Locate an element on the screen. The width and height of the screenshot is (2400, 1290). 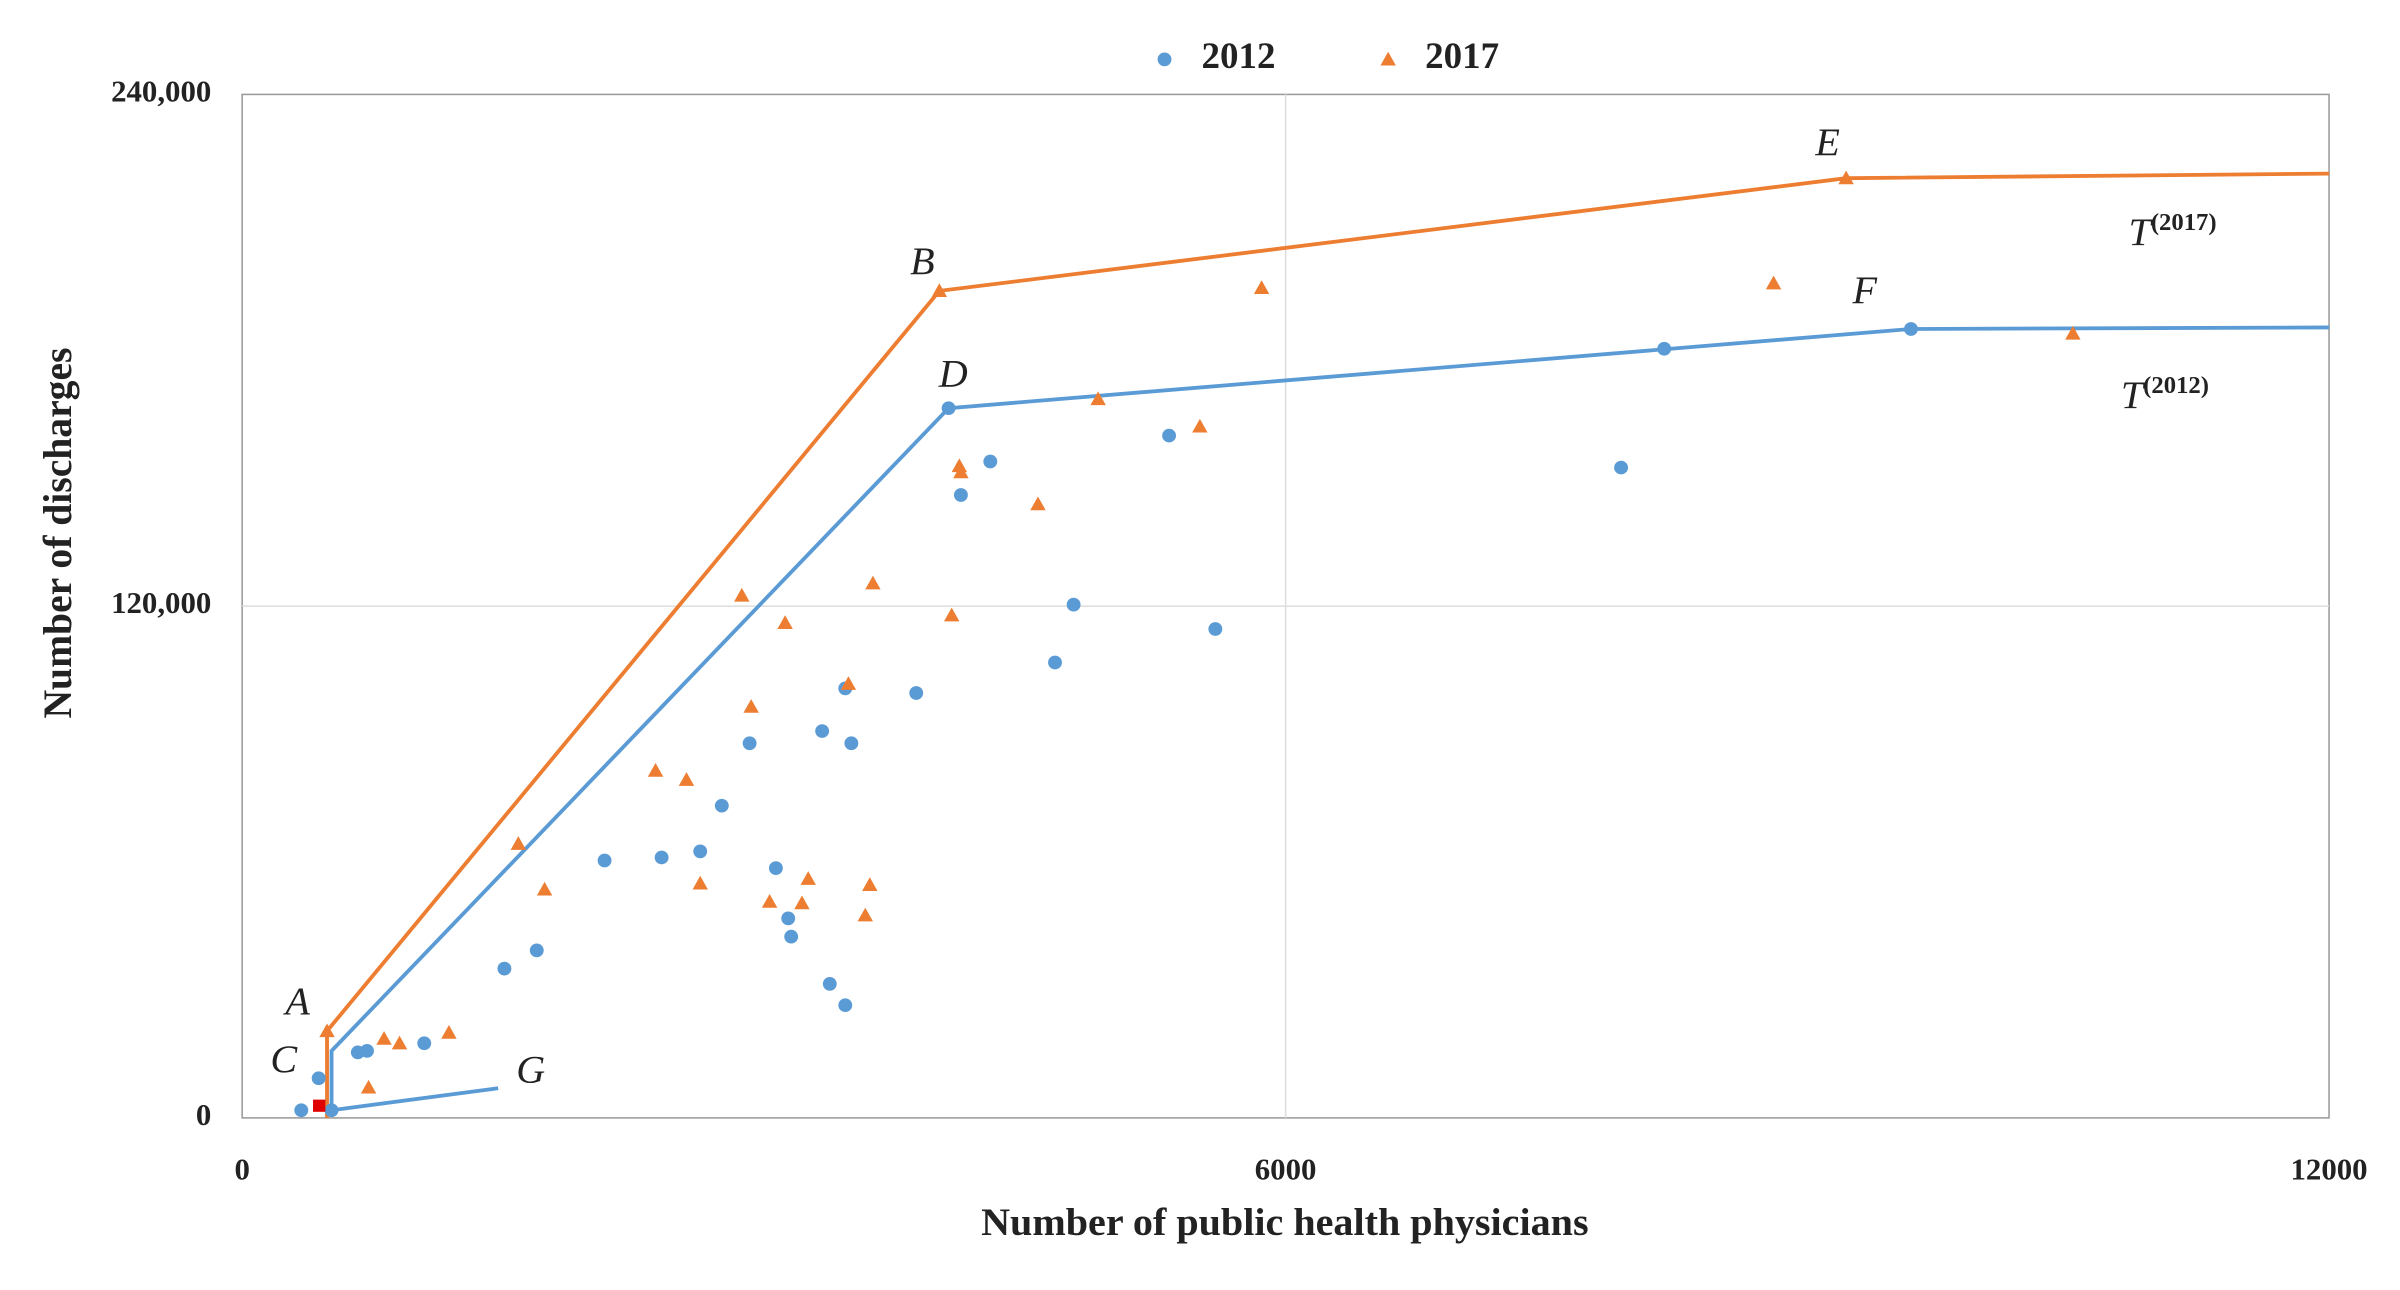
annotation-text: A is located at coordinates (296, 1001).